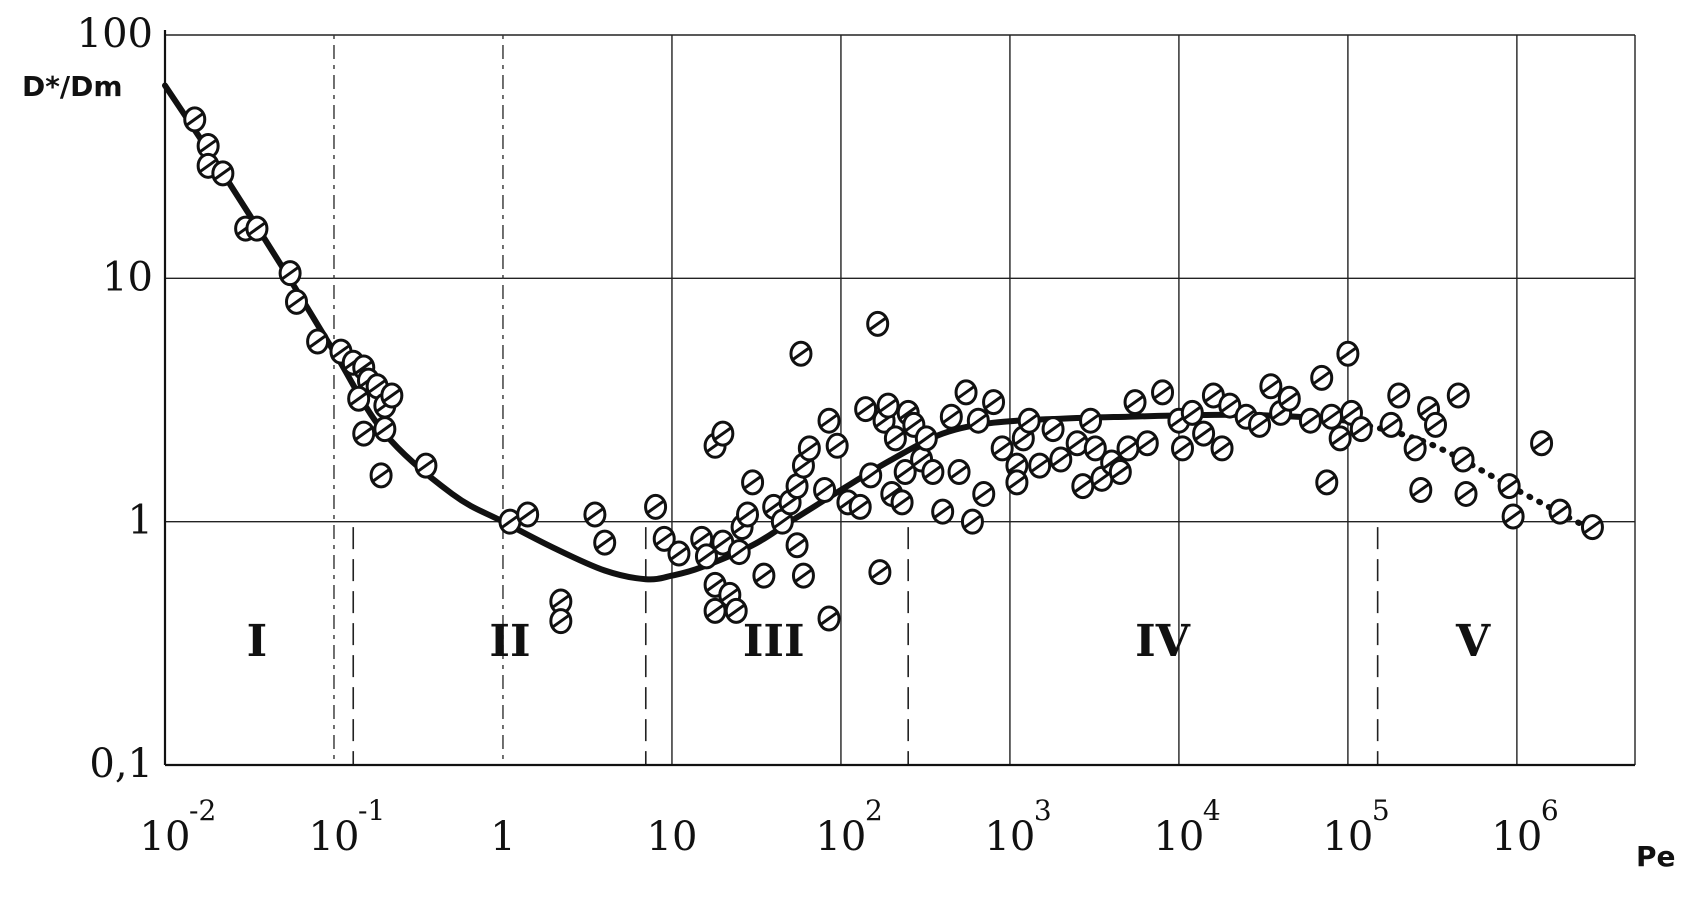  Describe the element at coordinates (140, 521) in the screenshot. I see `y-tick-label: 1` at that location.